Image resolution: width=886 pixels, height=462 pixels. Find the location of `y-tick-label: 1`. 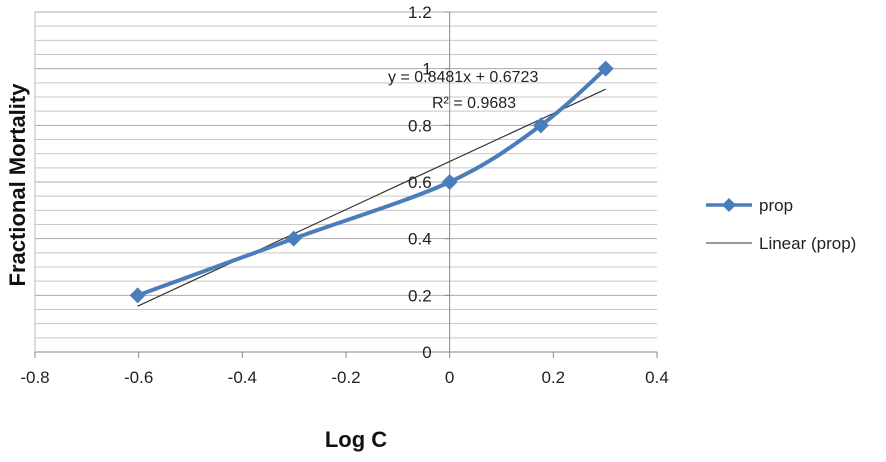

y-tick-label: 1 is located at coordinates (426, 69).